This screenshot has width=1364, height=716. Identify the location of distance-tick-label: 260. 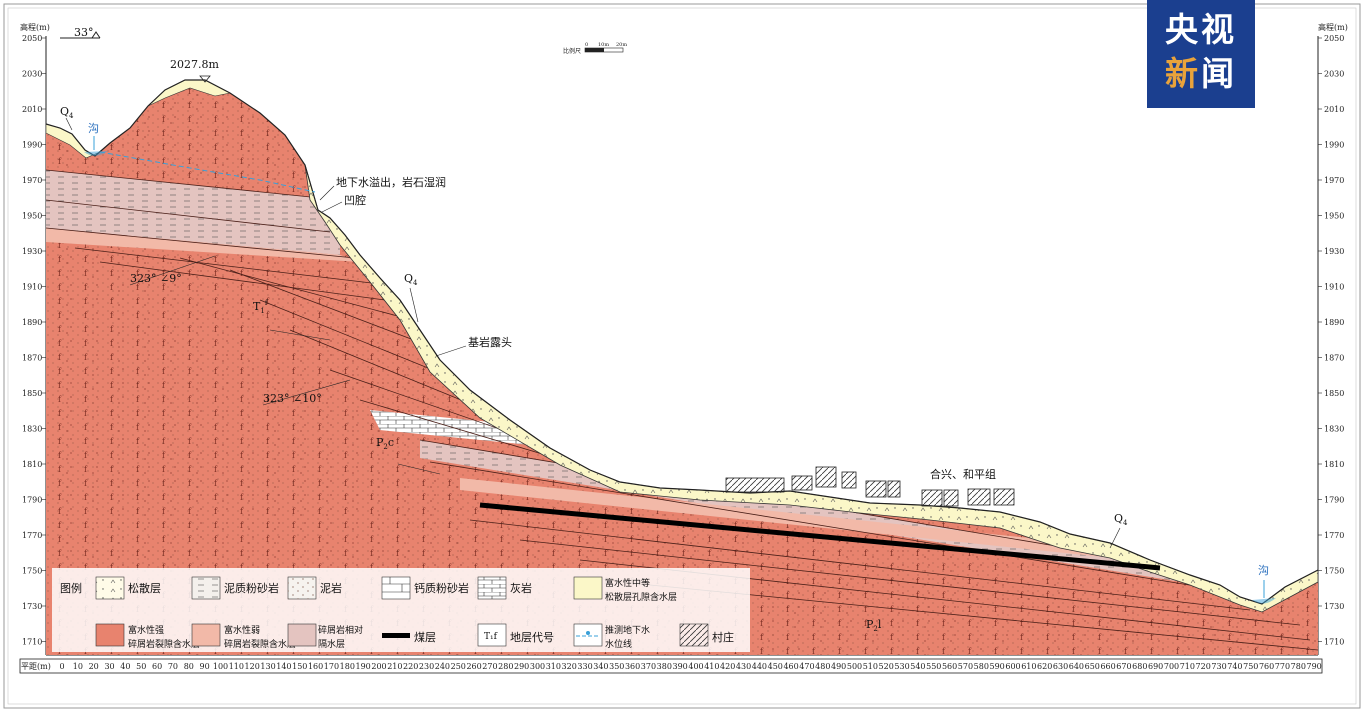
(473, 666).